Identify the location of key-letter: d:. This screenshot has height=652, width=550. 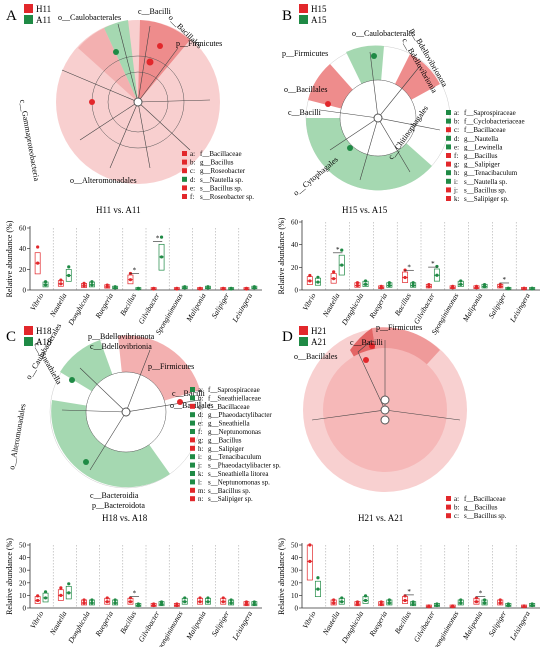
(457, 139).